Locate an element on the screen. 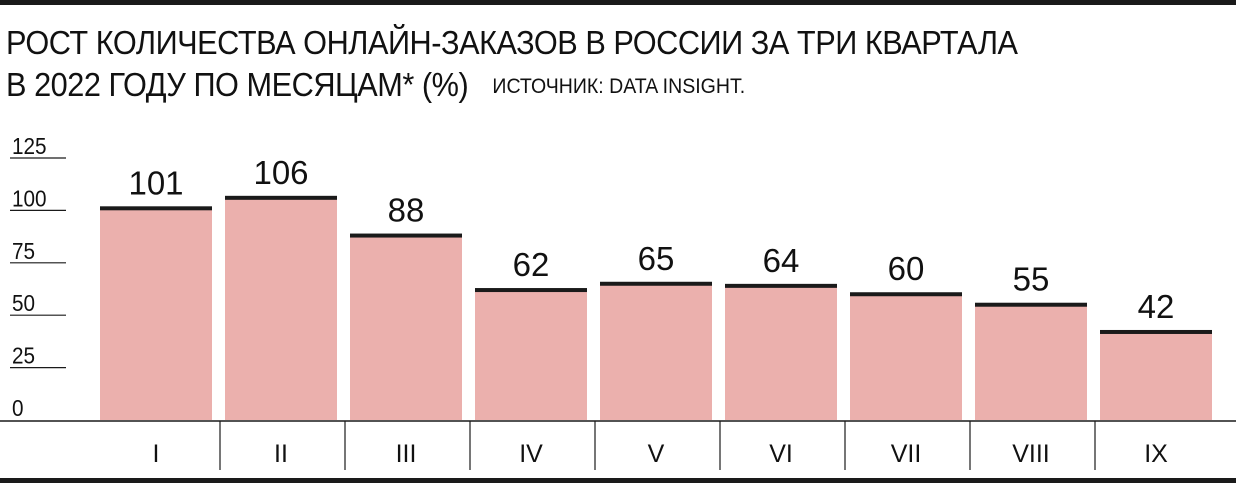 This screenshot has width=1236, height=483. x-tick-label: V is located at coordinates (656, 454).